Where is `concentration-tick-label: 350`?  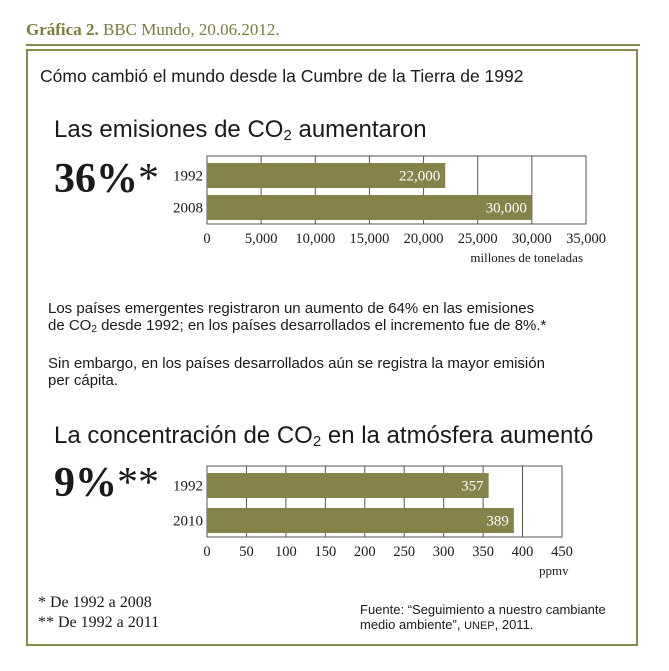
concentration-tick-label: 350 is located at coordinates (483, 552).